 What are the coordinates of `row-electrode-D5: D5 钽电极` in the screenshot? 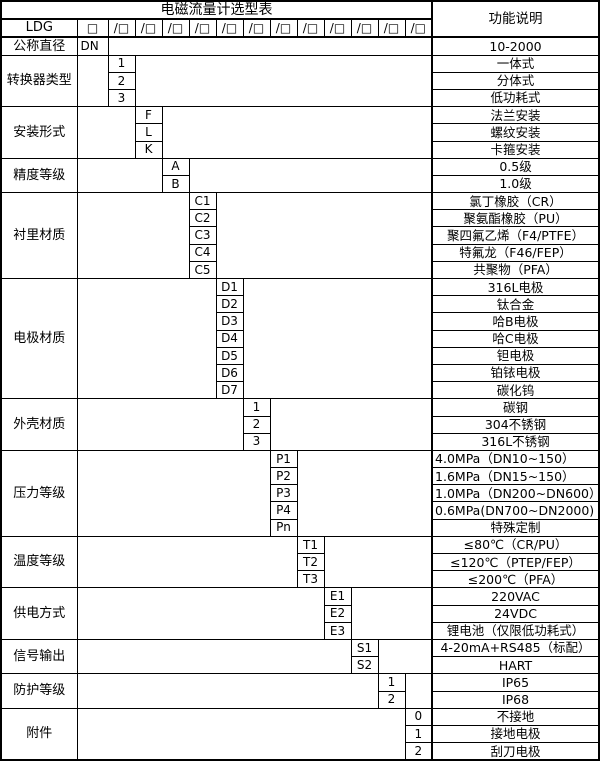 It's located at (300, 355).